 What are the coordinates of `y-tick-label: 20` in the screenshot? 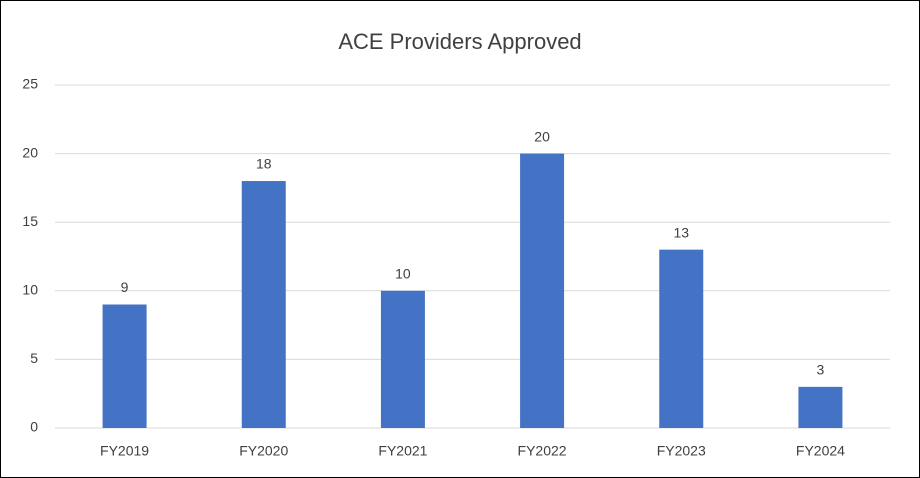 It's located at (30, 152).